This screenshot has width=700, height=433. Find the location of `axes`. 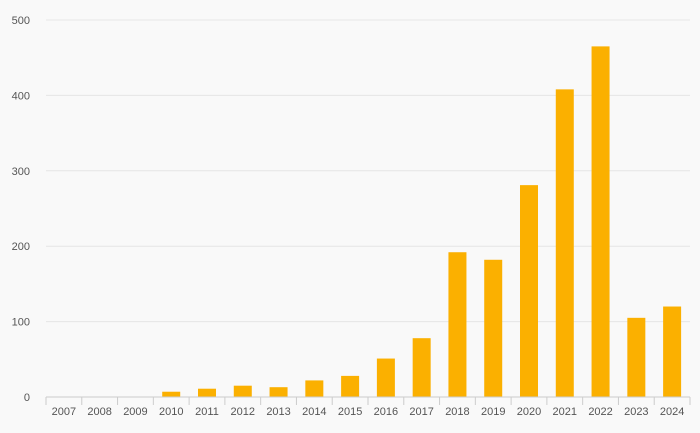

axes is located at coordinates (368, 400).